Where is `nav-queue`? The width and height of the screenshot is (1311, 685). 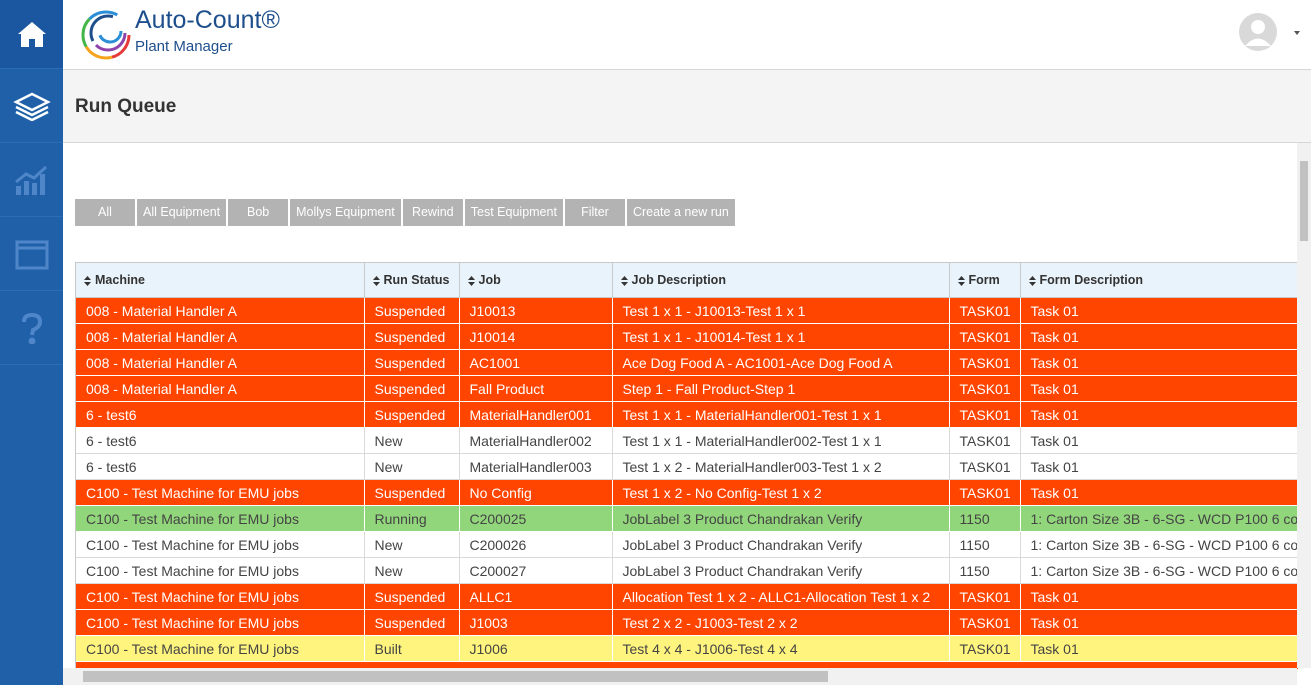
nav-queue is located at coordinates (31, 106).